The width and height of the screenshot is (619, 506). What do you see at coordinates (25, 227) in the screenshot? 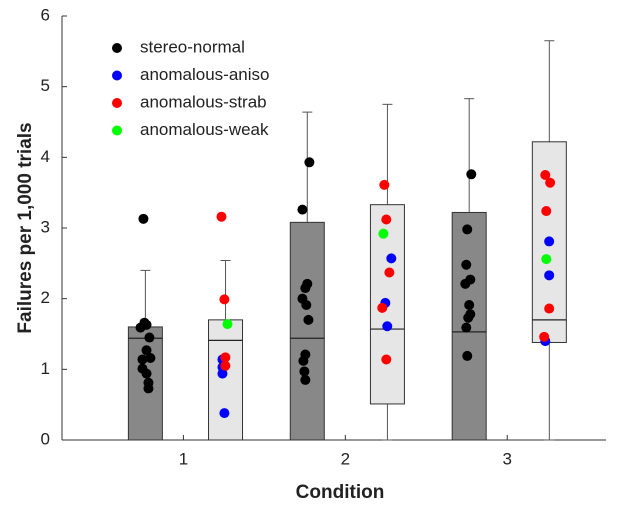
I see `y-axis-label: Failures per 1,000 trials` at bounding box center [25, 227].